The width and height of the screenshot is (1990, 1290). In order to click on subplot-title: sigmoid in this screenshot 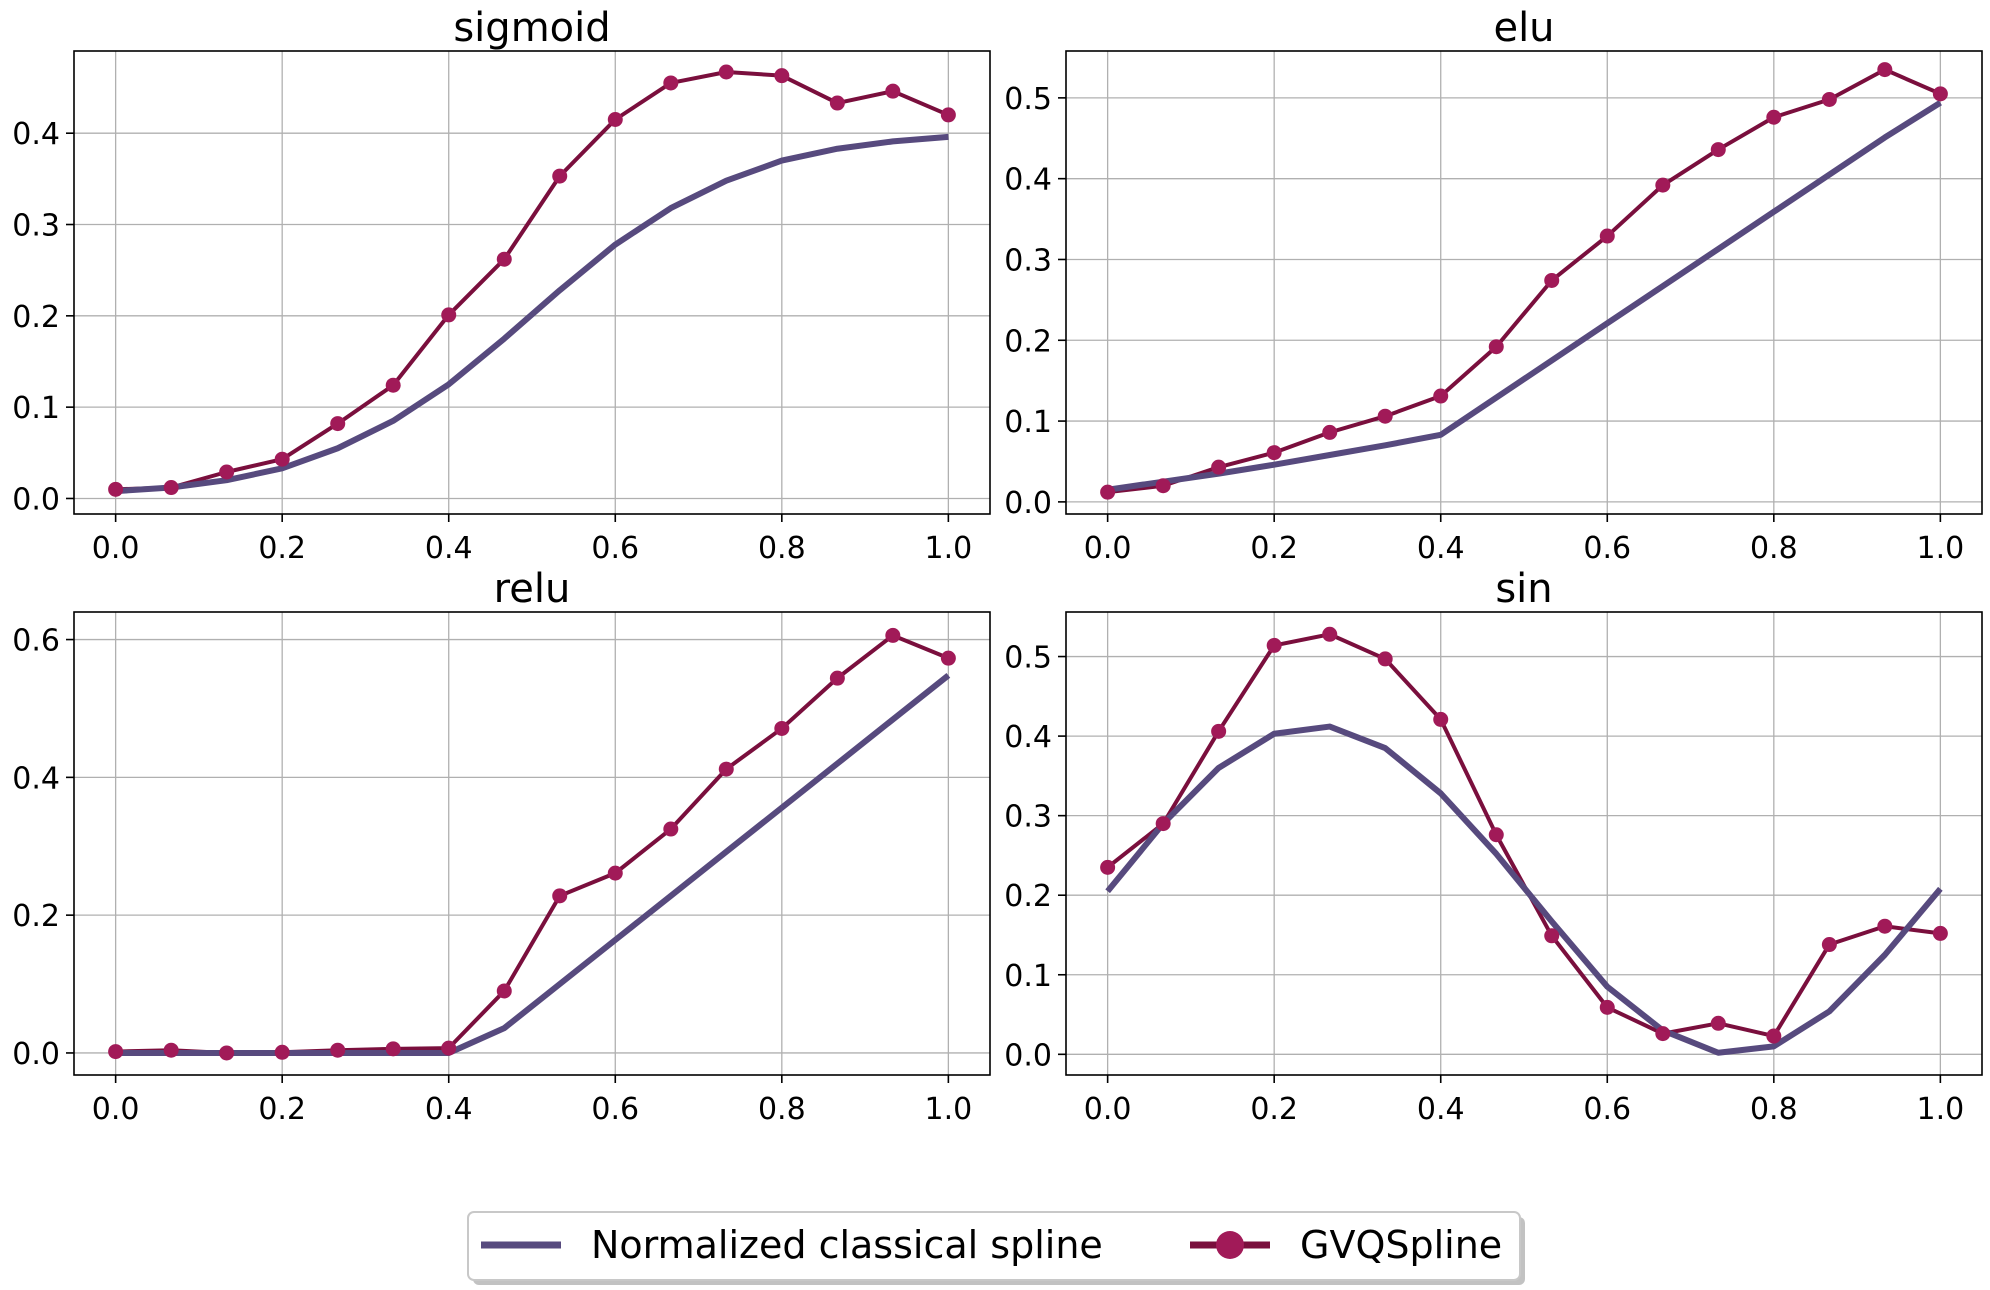, I will do `click(531, 28)`.